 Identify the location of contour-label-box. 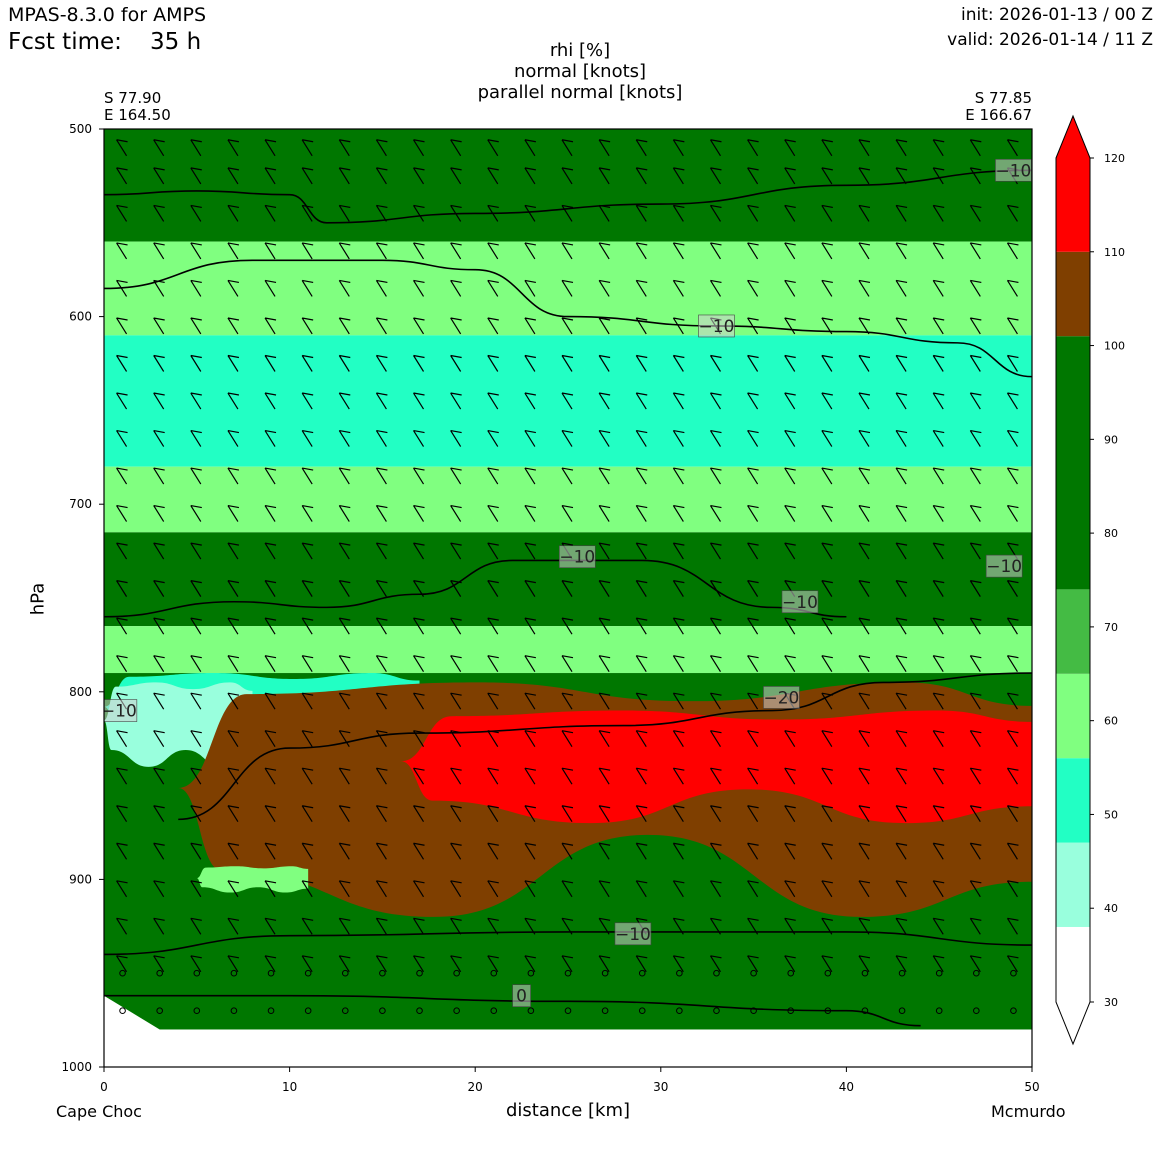
(716, 326).